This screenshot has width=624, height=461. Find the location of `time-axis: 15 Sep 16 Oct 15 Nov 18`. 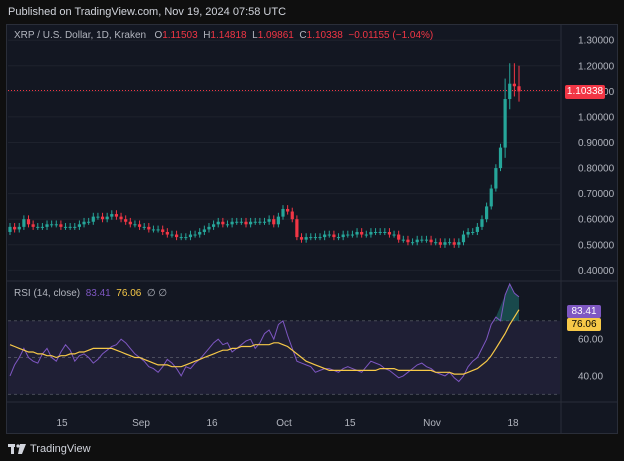

time-axis: 15 Sep 16 Oct 15 Nov 18 is located at coordinates (287, 423).